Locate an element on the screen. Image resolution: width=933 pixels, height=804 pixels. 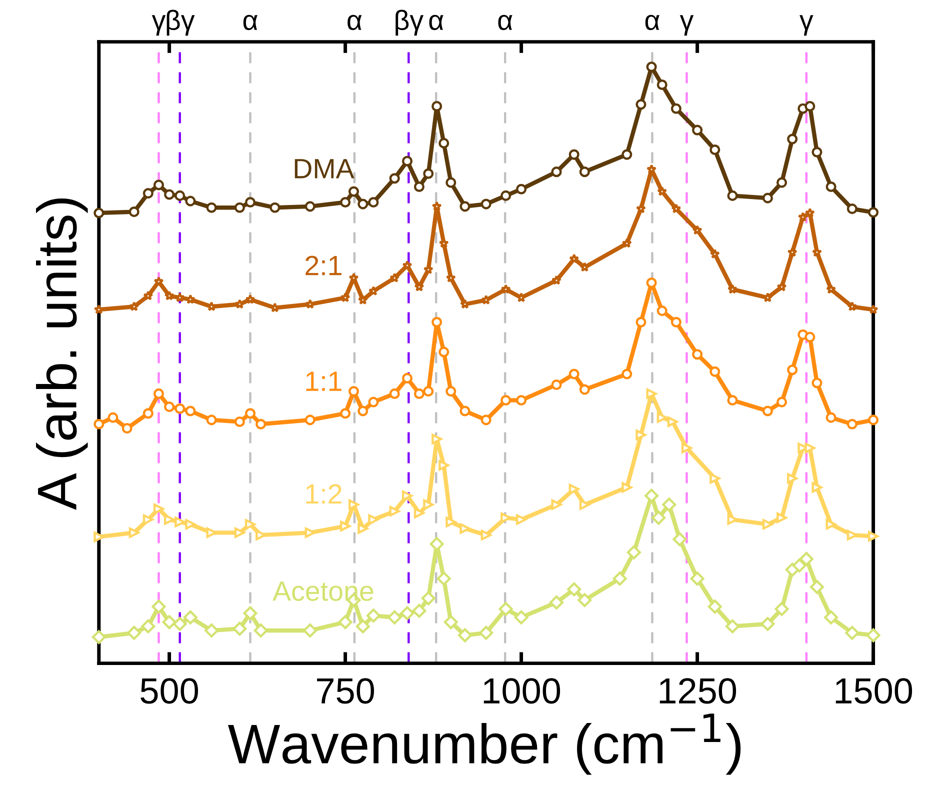
x-tick-label: 500 is located at coordinates (169, 691).